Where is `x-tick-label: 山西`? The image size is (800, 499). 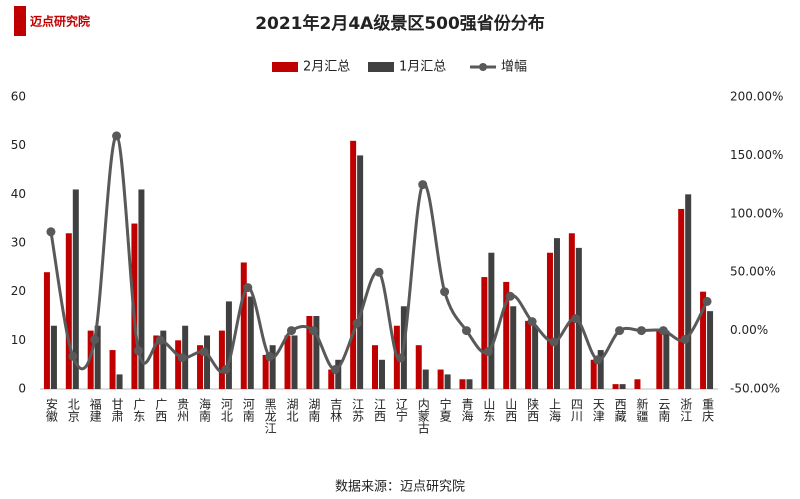
x-tick-label: 山西 is located at coordinates (511, 410).